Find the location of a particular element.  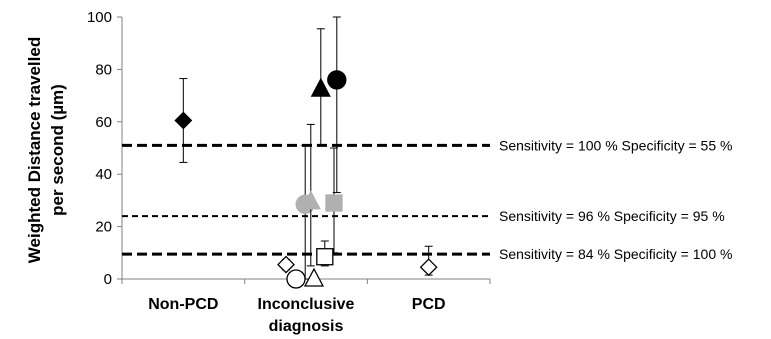

y-tick-label: 20 is located at coordinates (103, 227).